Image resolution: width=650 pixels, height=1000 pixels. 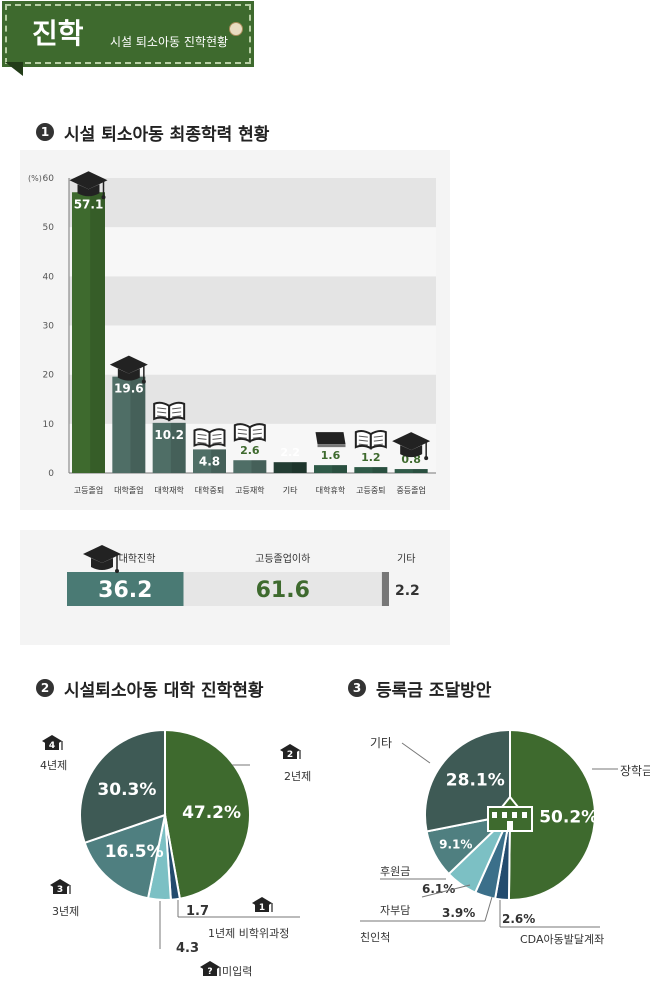 What do you see at coordinates (126, 790) in the screenshot?
I see `pie-value-label: 30.3%` at bounding box center [126, 790].